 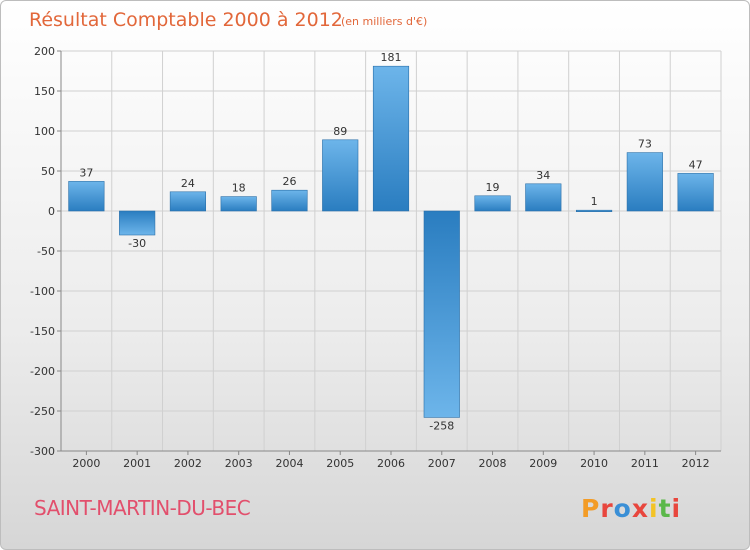 I want to click on proxiti-logo: Proxiti, so click(x=631, y=508).